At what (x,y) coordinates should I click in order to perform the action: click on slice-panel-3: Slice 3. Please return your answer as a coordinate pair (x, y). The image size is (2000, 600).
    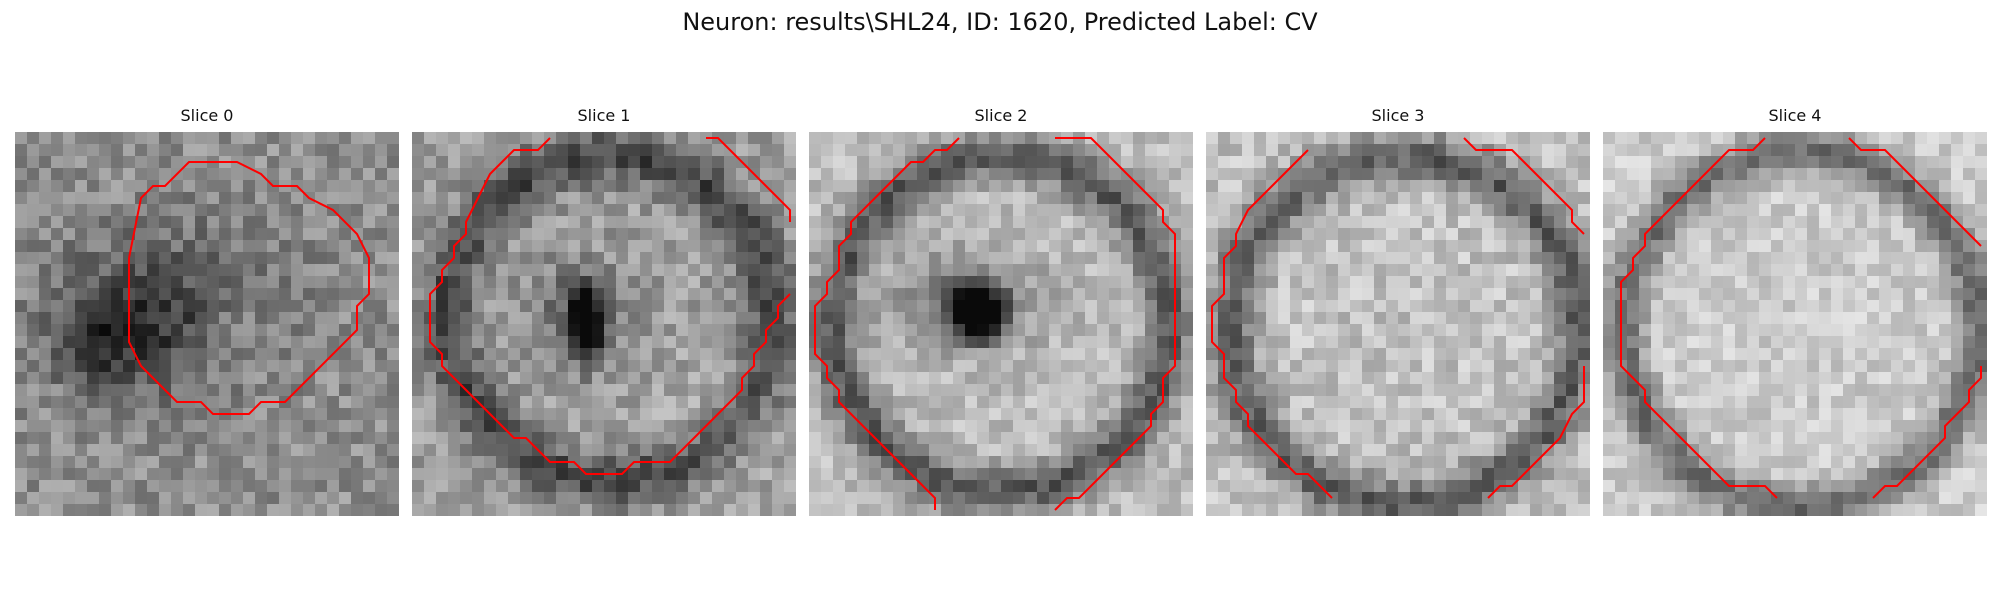
    Looking at the image, I should click on (1398, 310).